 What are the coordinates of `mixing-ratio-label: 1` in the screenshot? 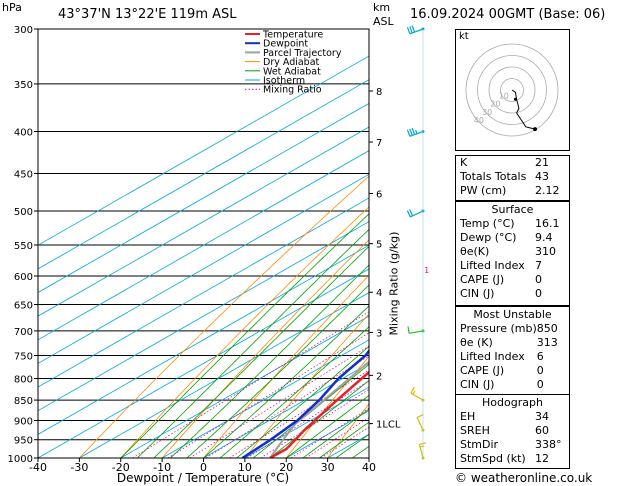 It's located at (426, 270).